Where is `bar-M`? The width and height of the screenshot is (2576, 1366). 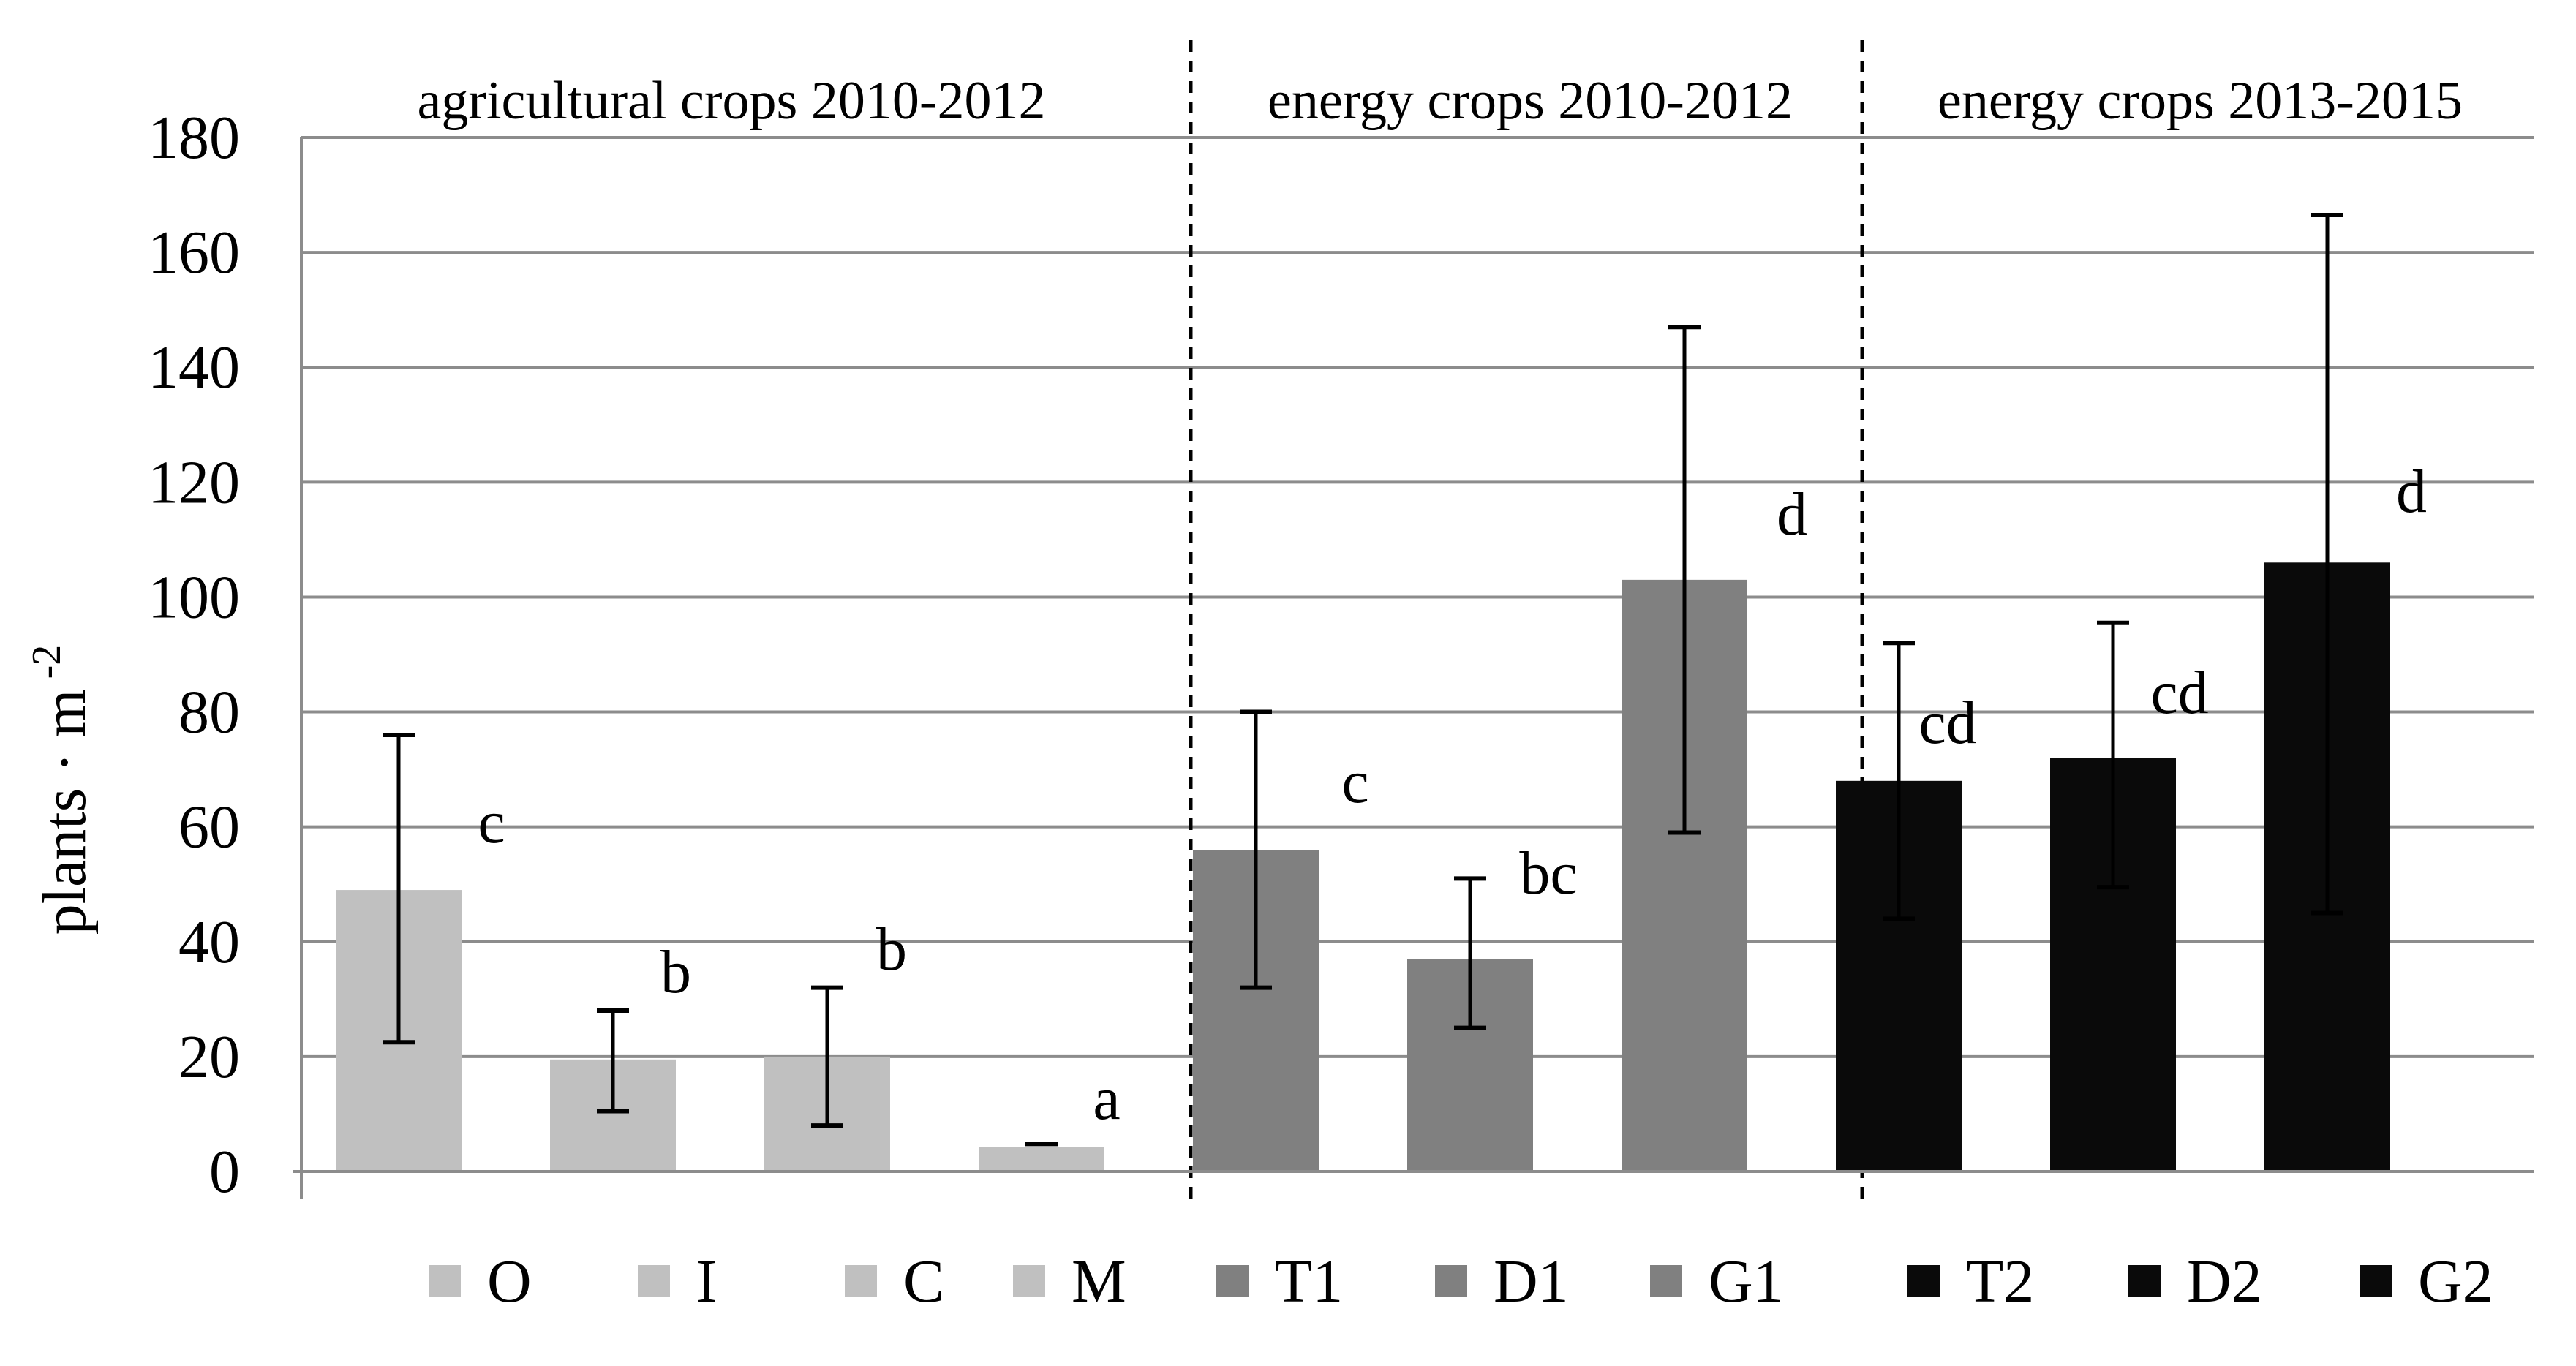
bar-M is located at coordinates (1041, 1159).